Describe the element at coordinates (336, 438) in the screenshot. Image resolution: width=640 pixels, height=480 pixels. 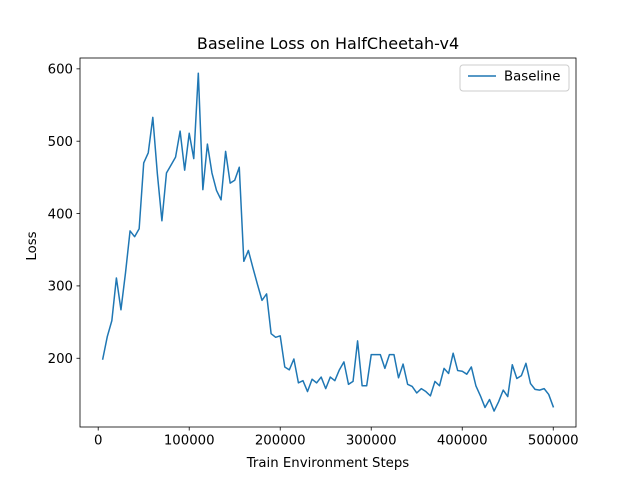
I see `x-axis-ticks: 0 100000 200000 300000 400000 500000` at that location.